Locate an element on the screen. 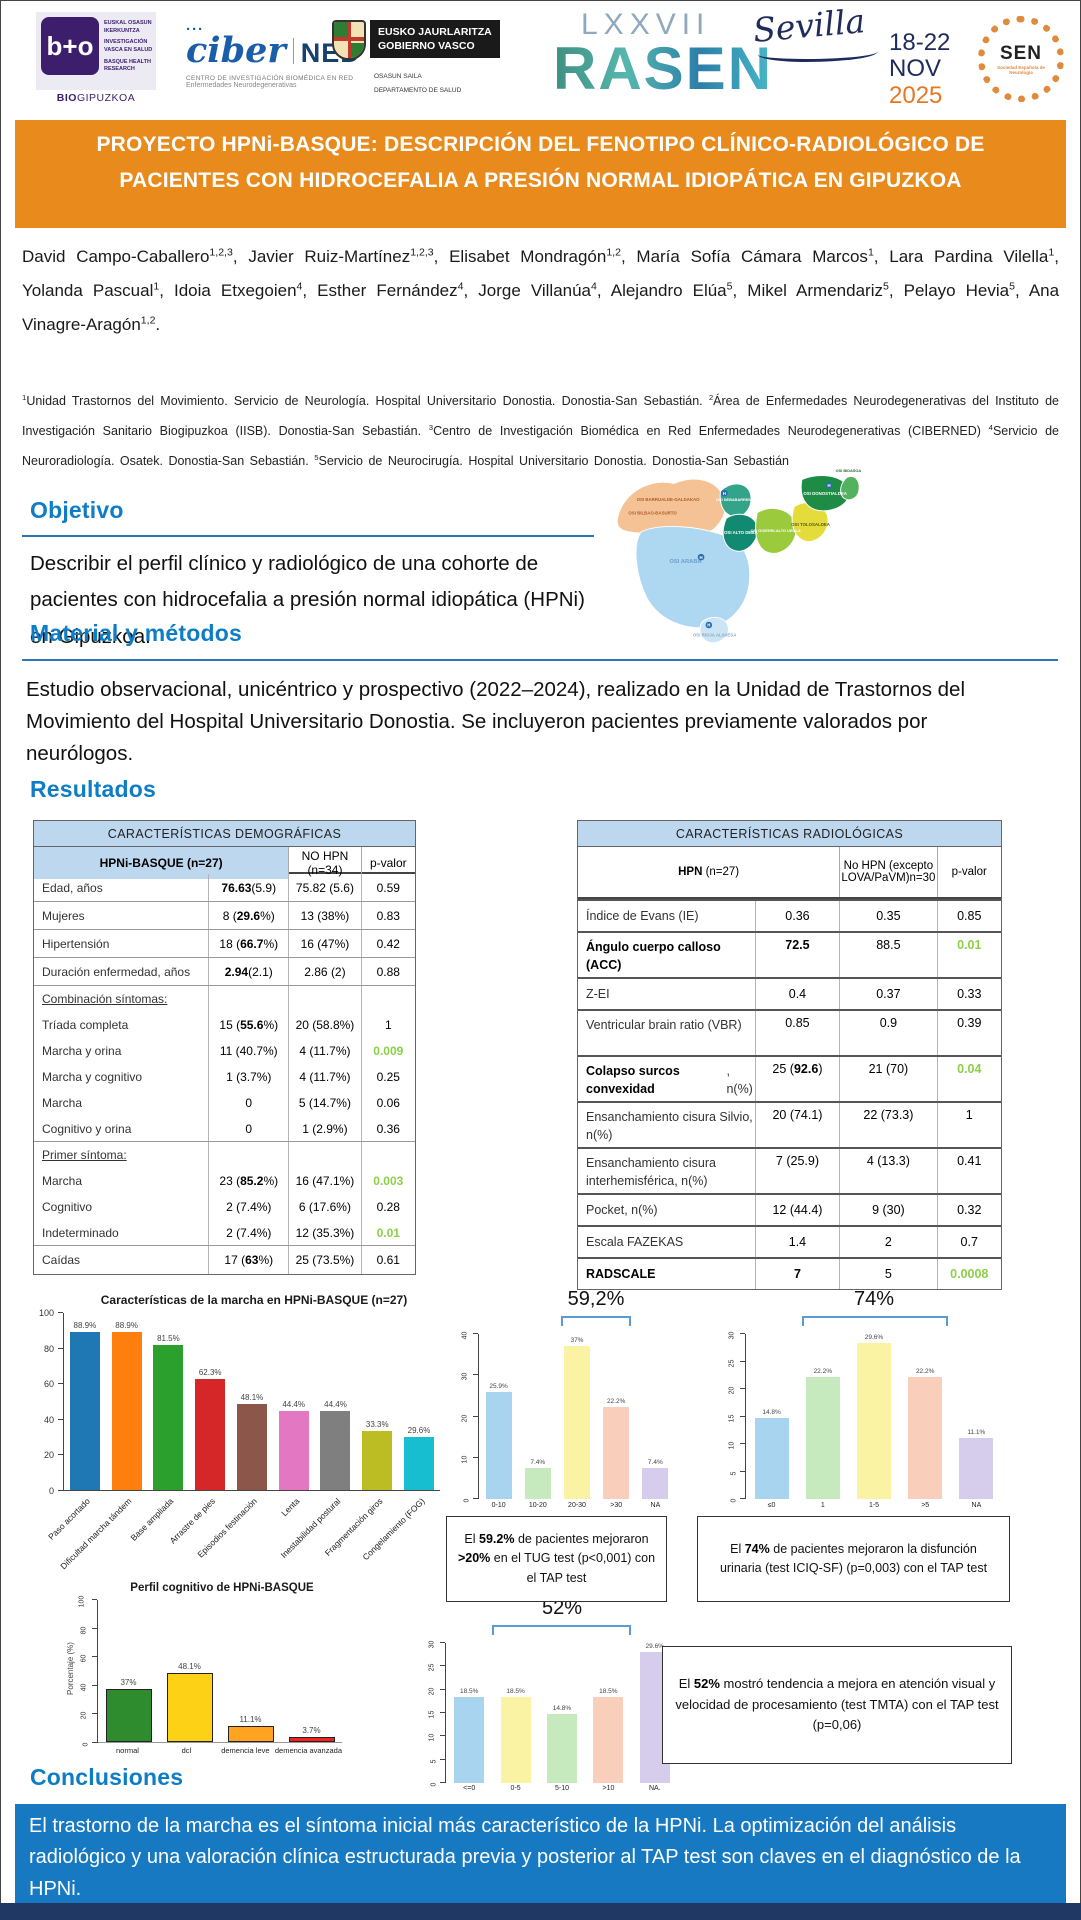 This screenshot has height=1920, width=1081. table-cell: 25 (92.6) is located at coordinates (798, 1079).